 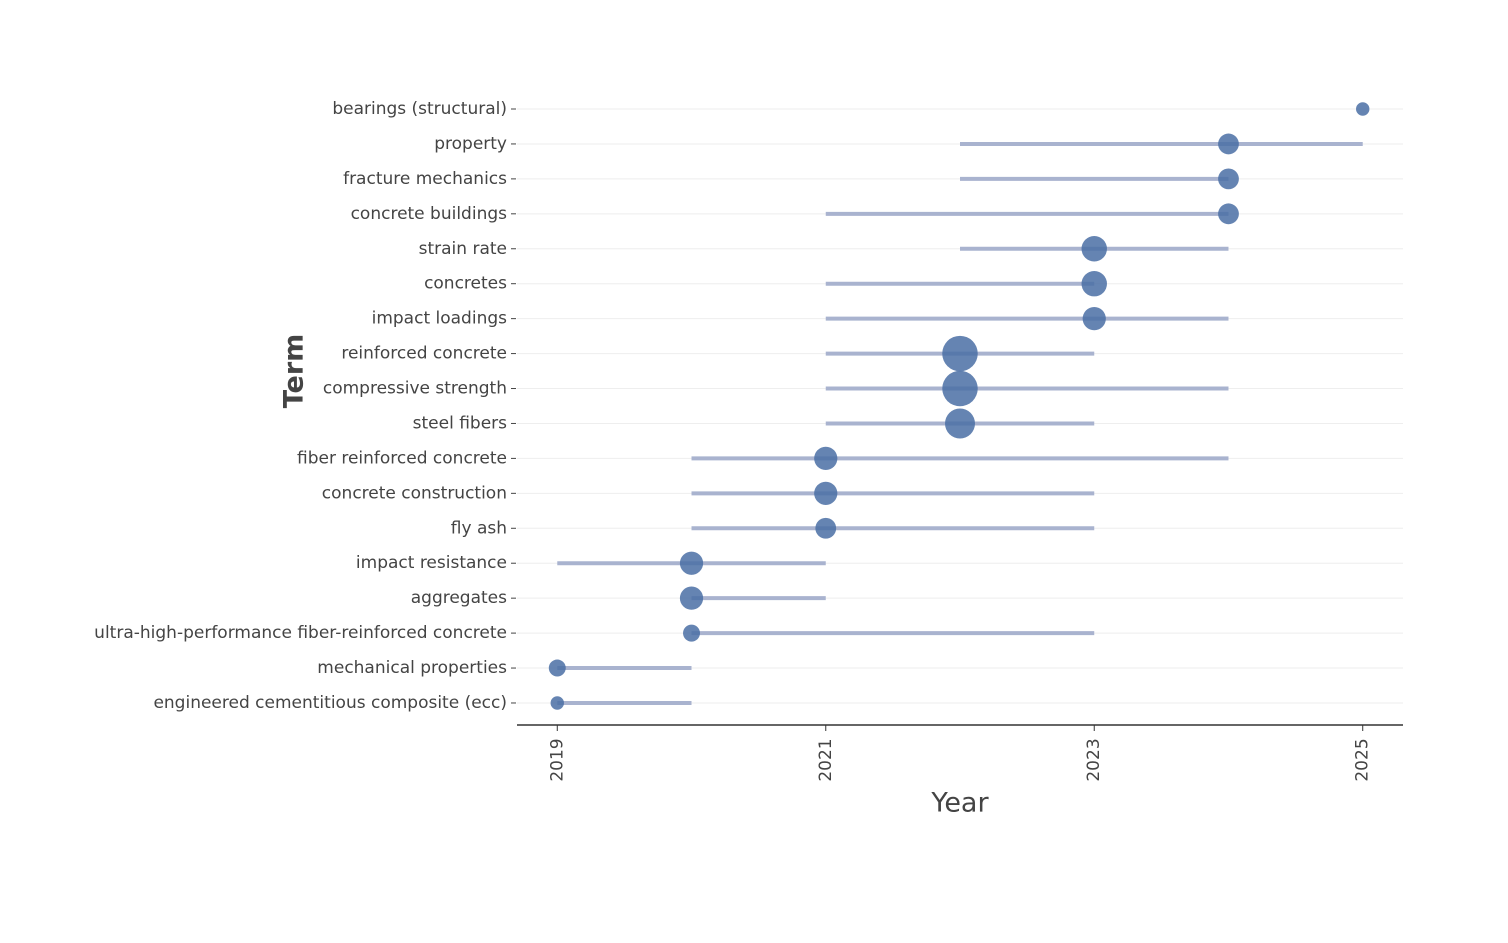 I want to click on x-tick-label: 2023, so click(x=1094, y=759).